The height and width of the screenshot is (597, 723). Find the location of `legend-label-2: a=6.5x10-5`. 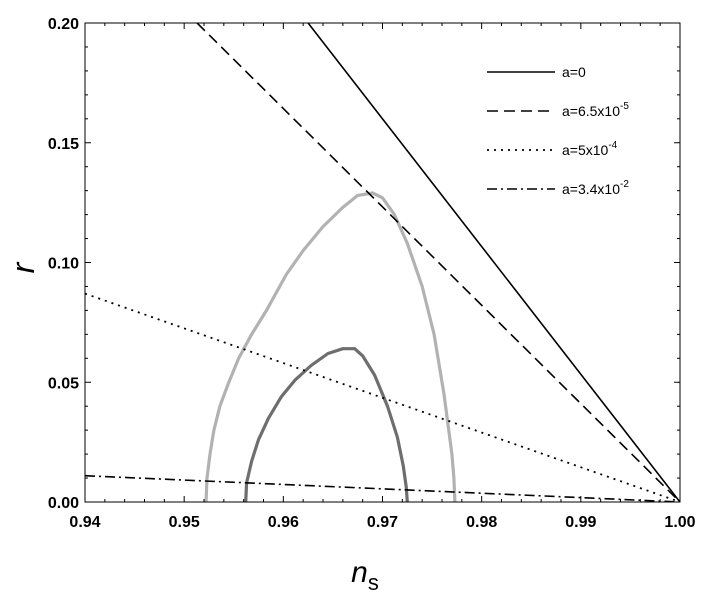

legend-label-2: a=6.5x10-5 is located at coordinates (595, 110).